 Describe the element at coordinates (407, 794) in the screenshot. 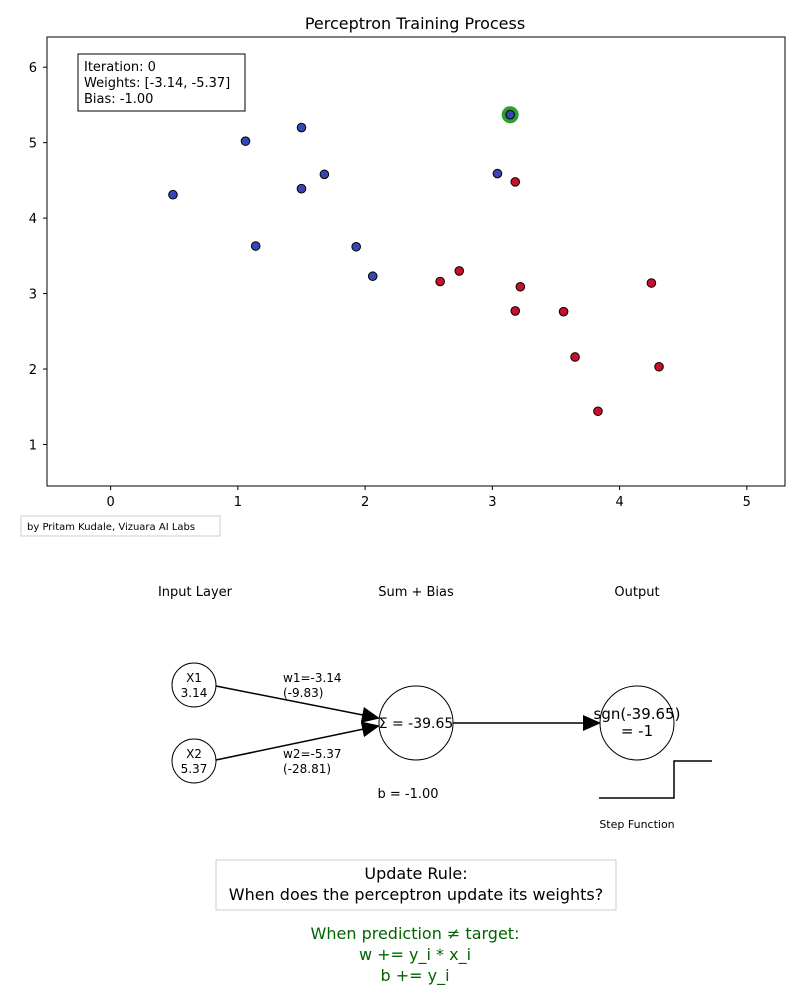

I see `bias-label: b = -1.00` at that location.